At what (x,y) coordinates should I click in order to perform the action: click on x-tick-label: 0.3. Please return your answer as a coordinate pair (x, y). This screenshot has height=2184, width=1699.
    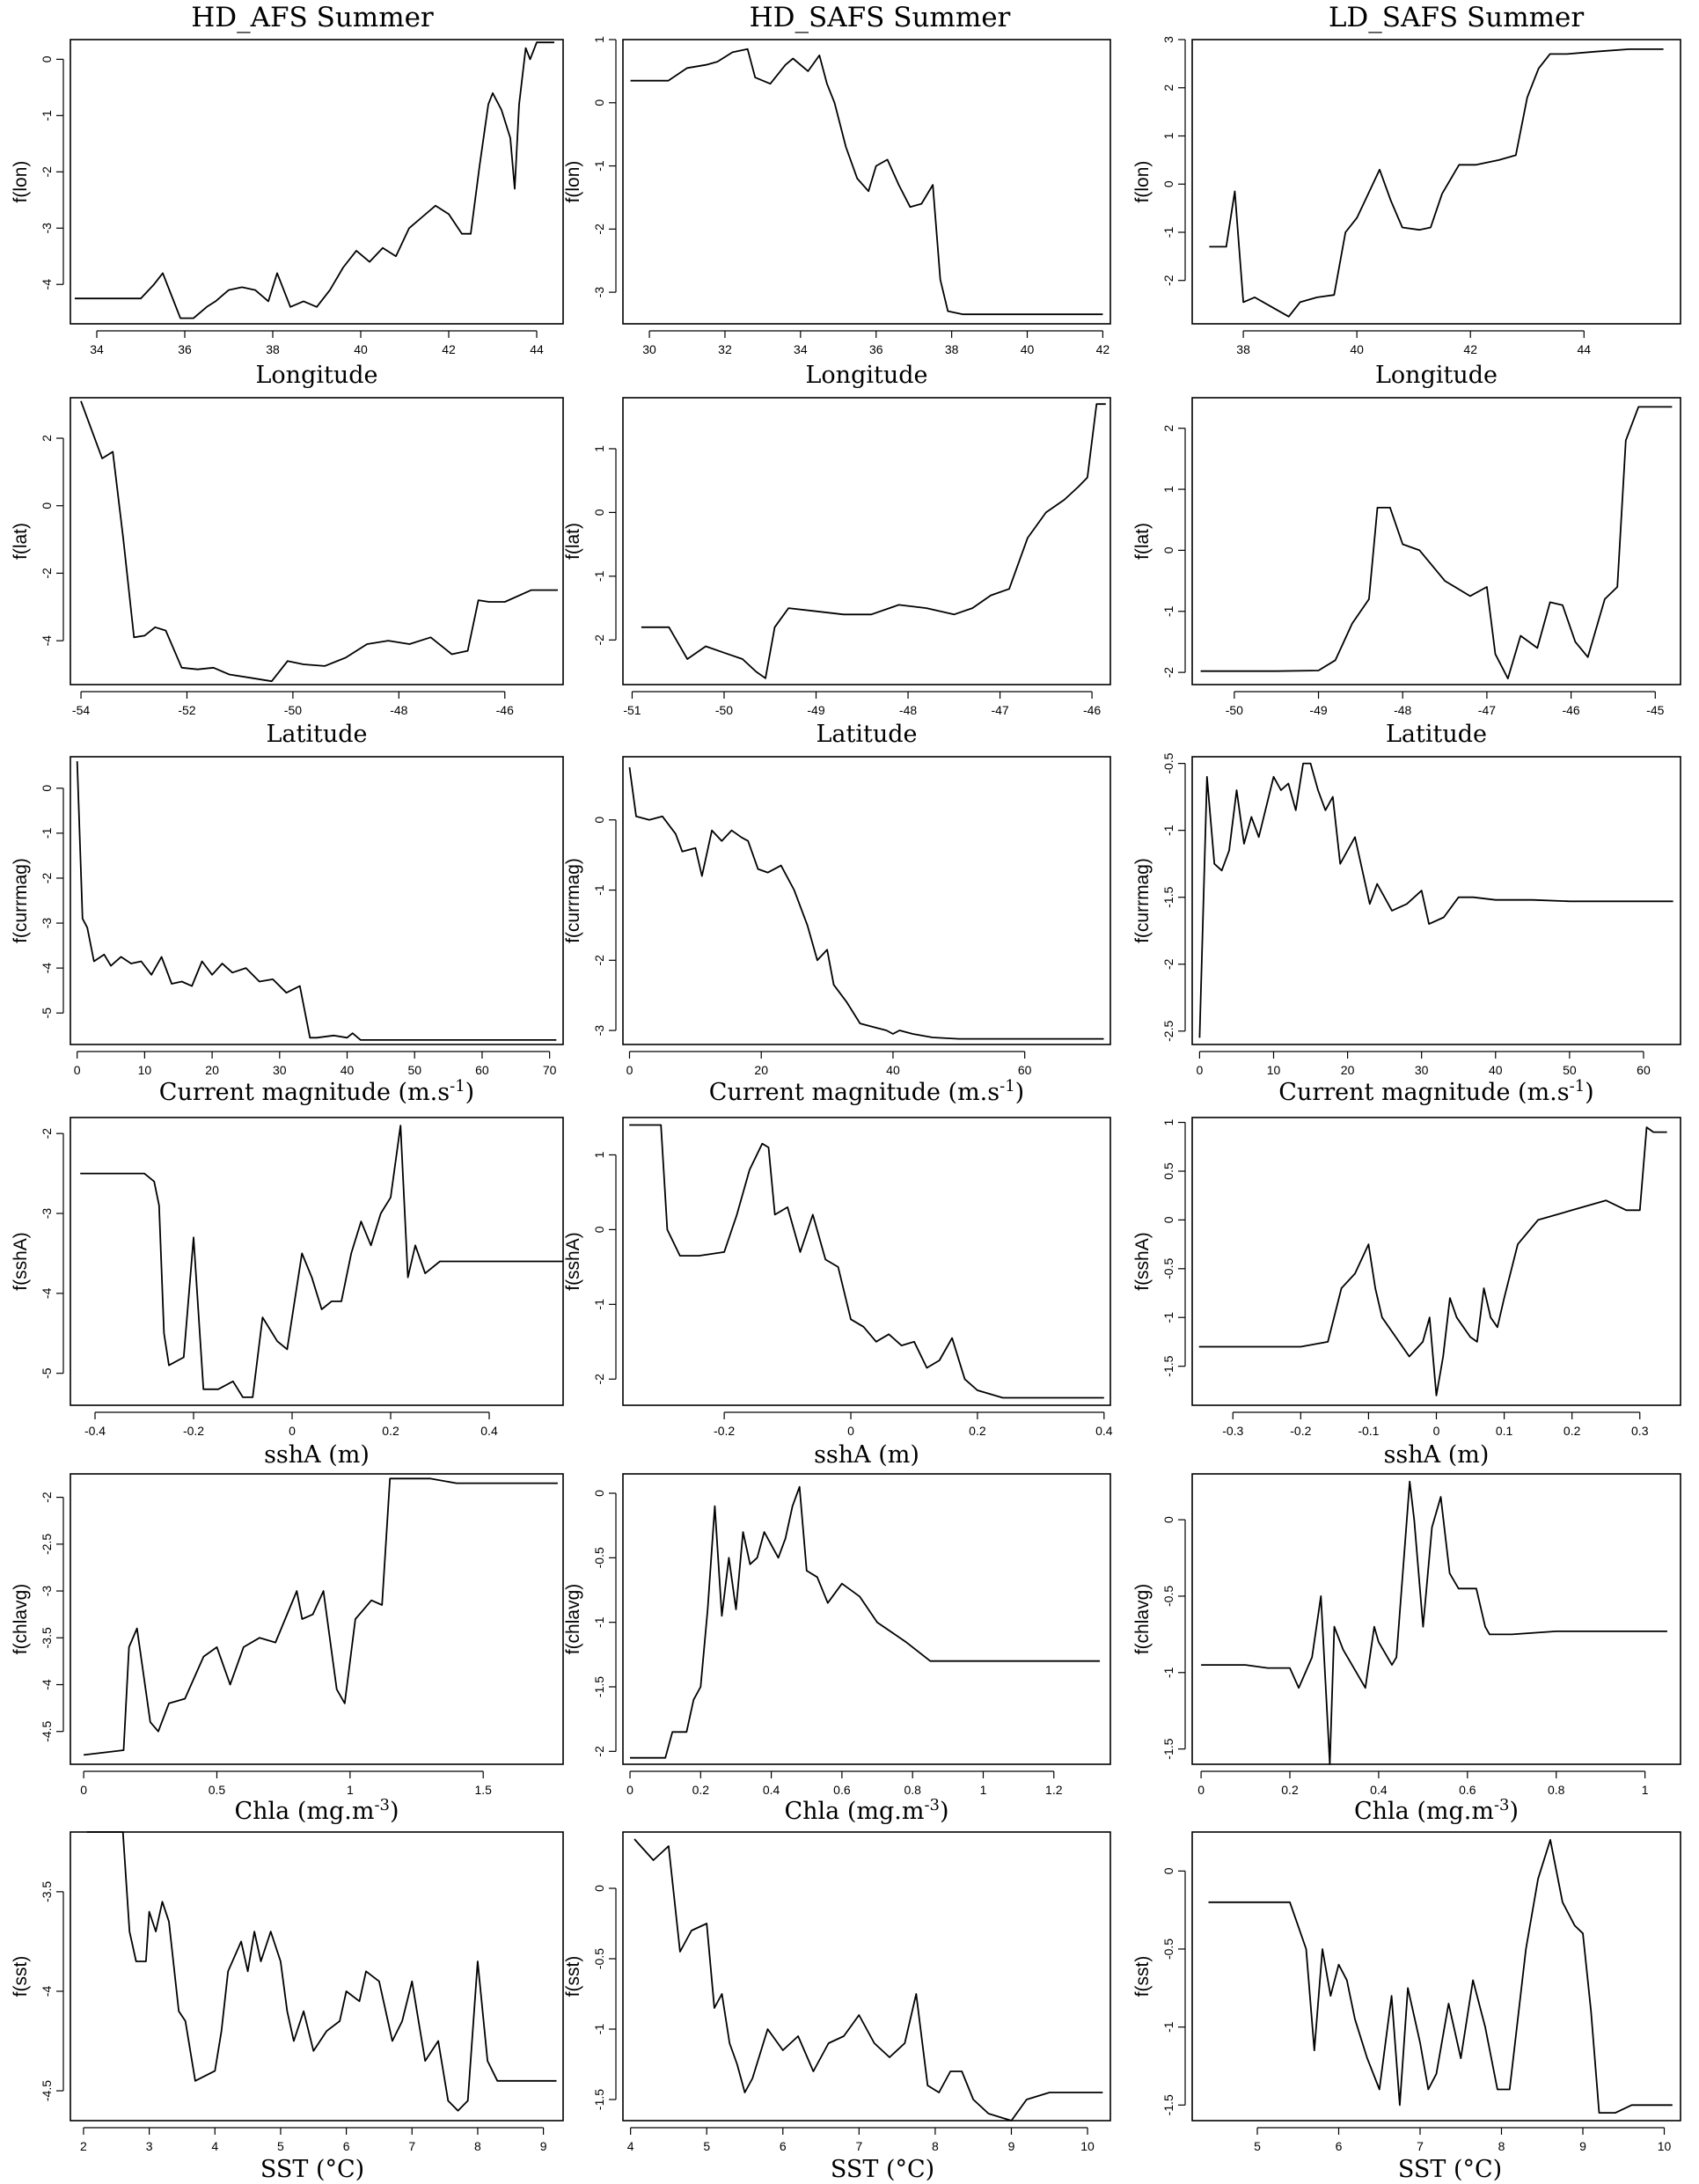
    Looking at the image, I should click on (1640, 1431).